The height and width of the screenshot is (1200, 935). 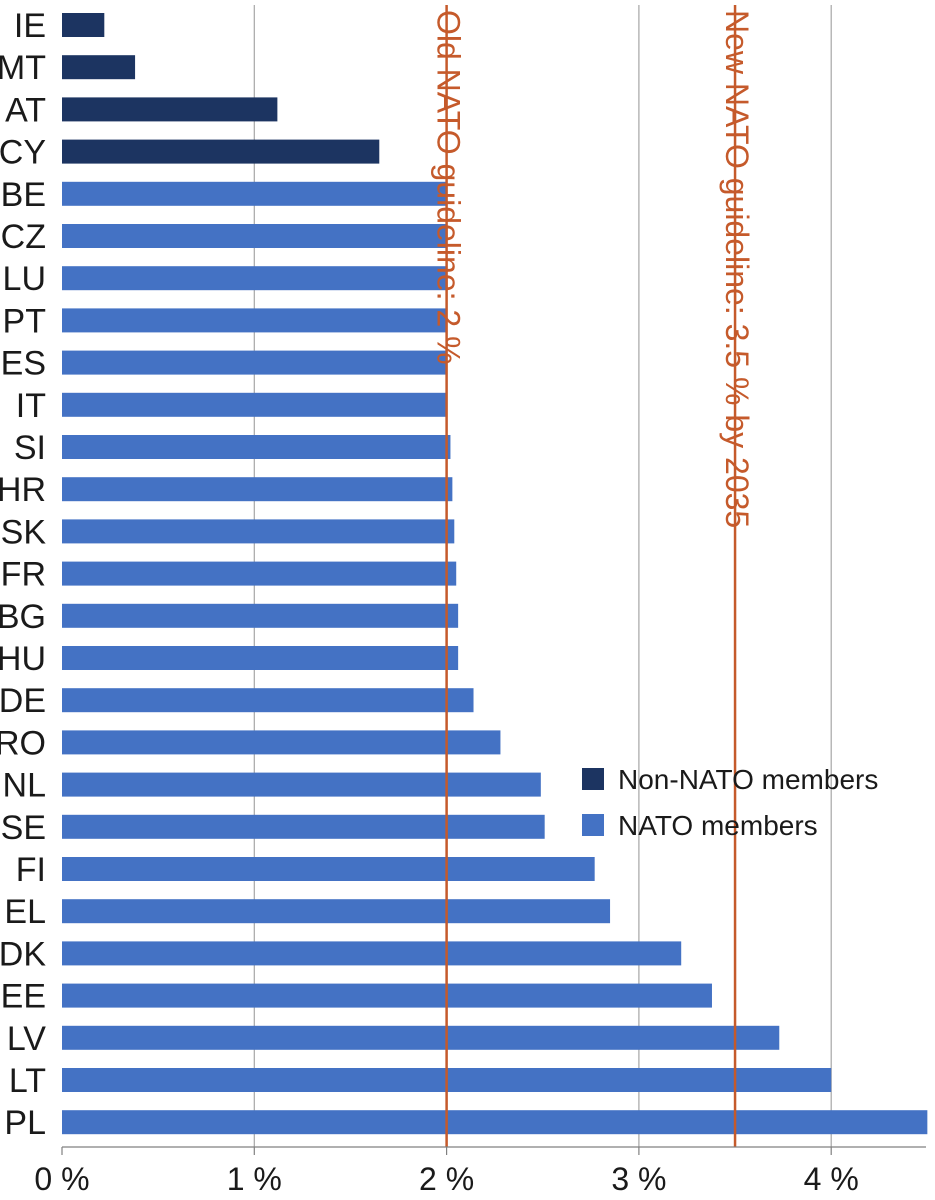 I want to click on category-label: FR, so click(x=23, y=575).